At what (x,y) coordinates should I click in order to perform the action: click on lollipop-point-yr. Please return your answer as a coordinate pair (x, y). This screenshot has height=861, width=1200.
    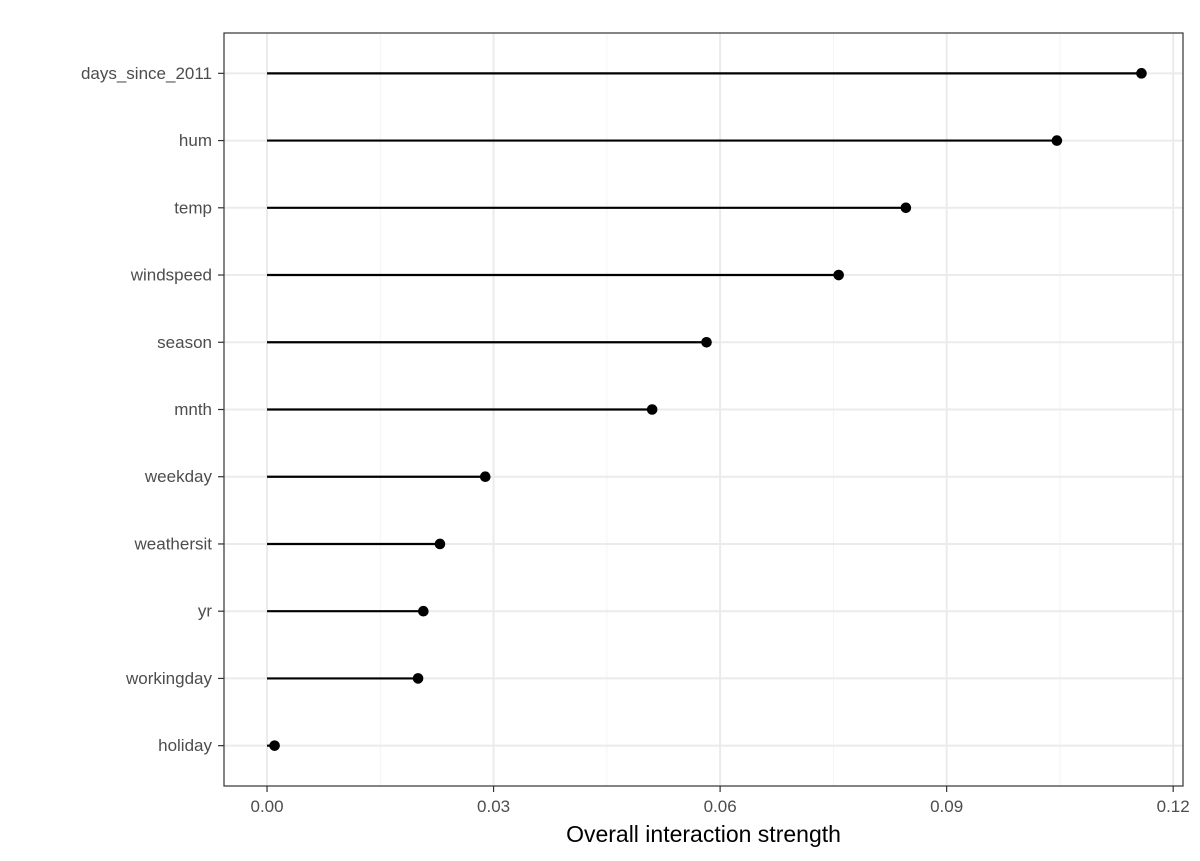
    Looking at the image, I should click on (423, 611).